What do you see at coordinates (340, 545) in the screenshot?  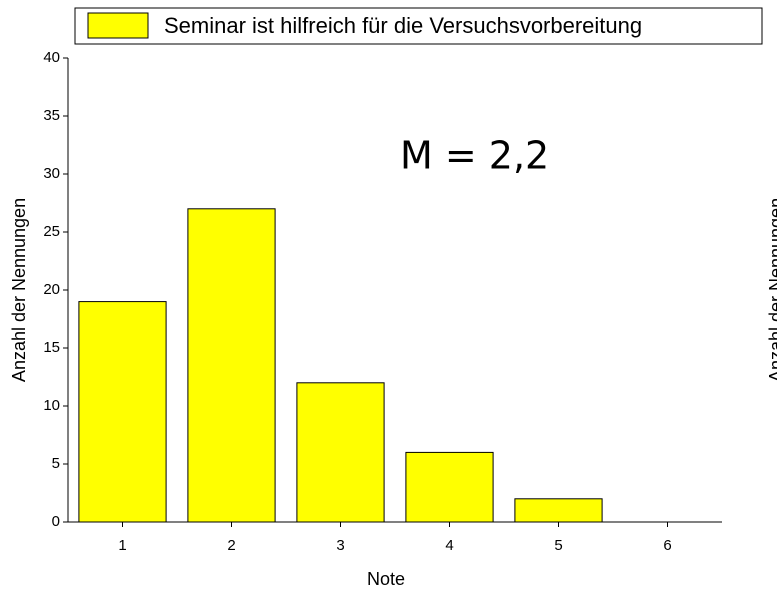 I see `x-tick-label: 3` at bounding box center [340, 545].